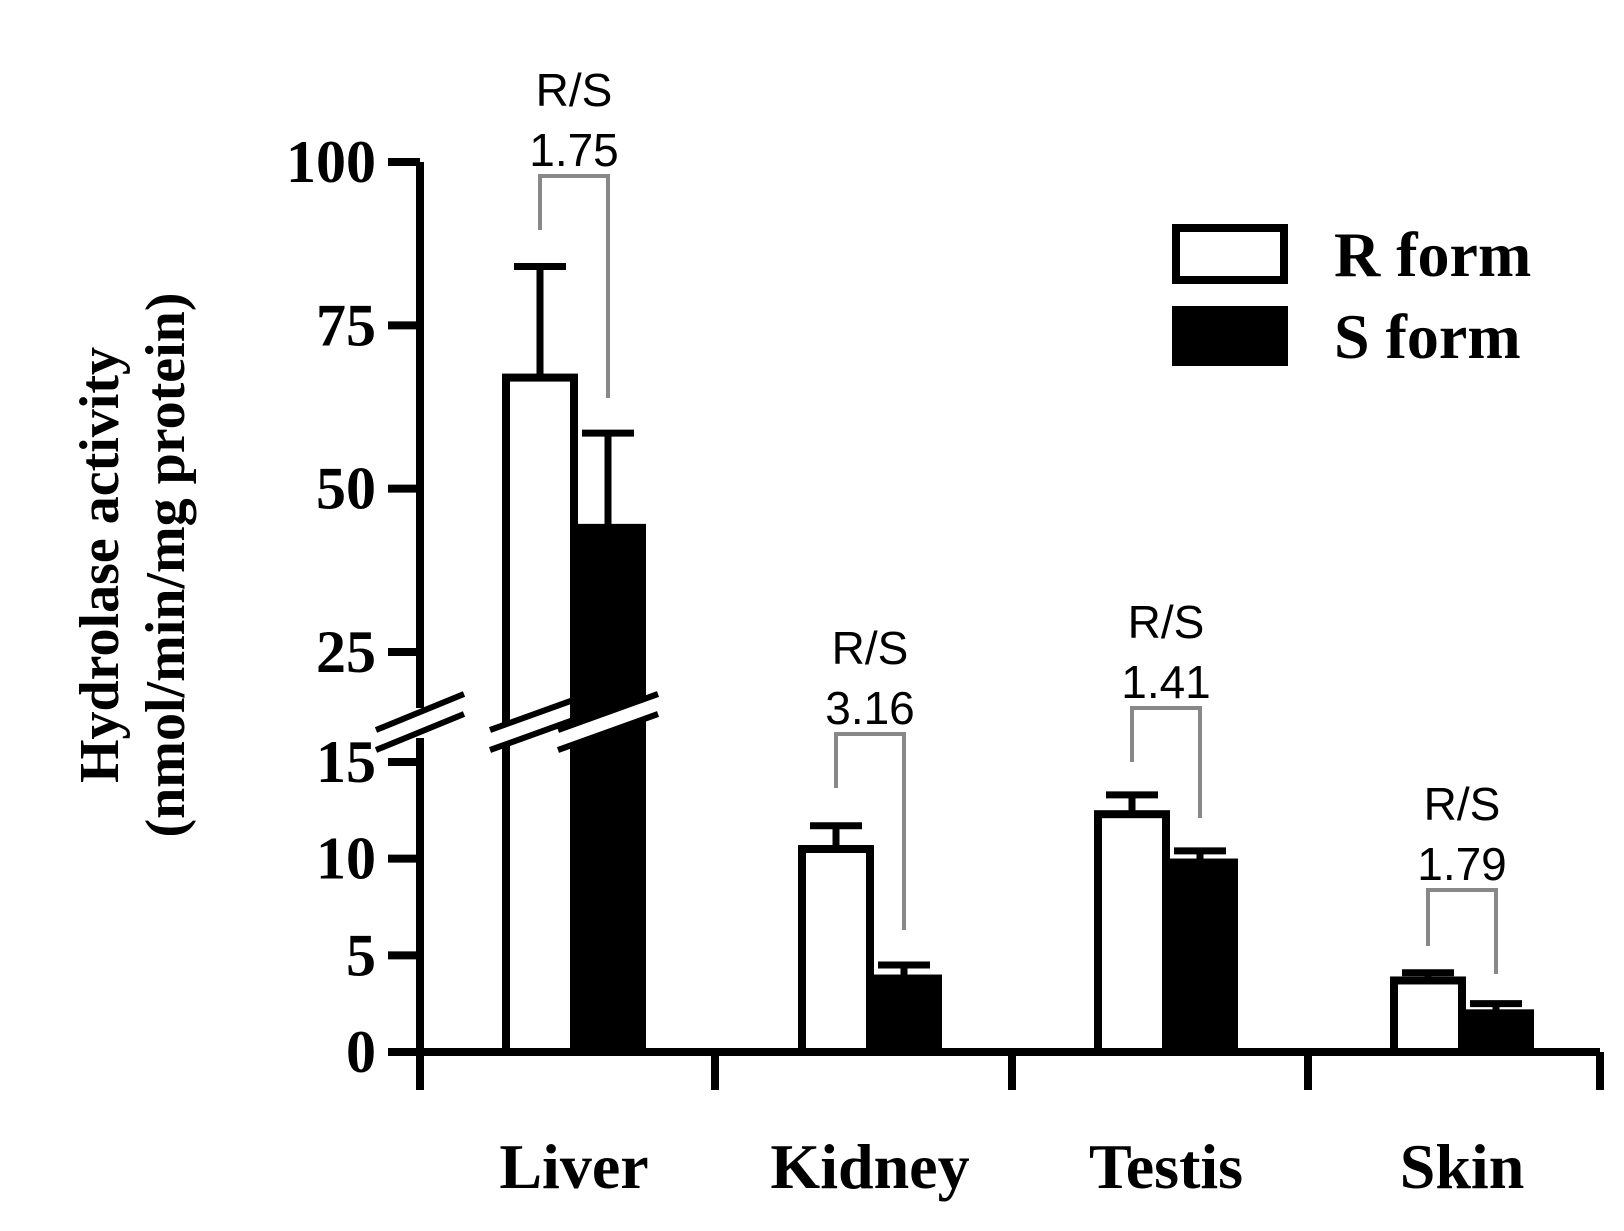 Image resolution: width=1624 pixels, height=1231 pixels. What do you see at coordinates (1166, 1166) in the screenshot?
I see `x-tick-label-testis: Testis` at bounding box center [1166, 1166].